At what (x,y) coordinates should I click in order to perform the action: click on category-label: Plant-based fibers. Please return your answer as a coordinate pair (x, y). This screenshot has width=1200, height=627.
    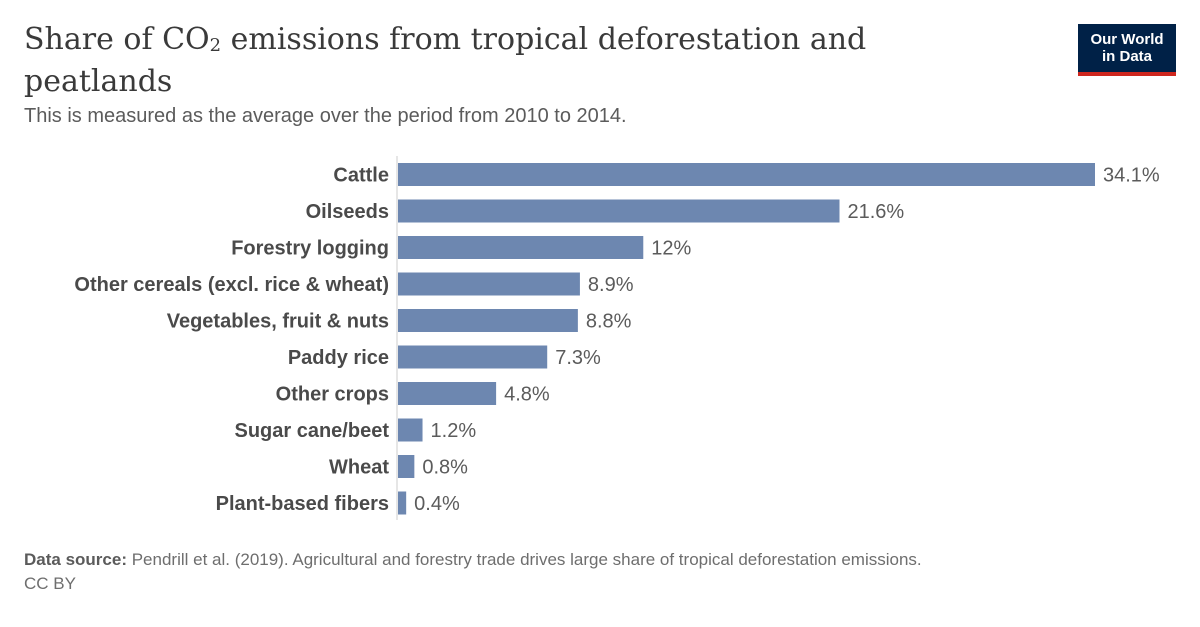
    Looking at the image, I should click on (302, 504).